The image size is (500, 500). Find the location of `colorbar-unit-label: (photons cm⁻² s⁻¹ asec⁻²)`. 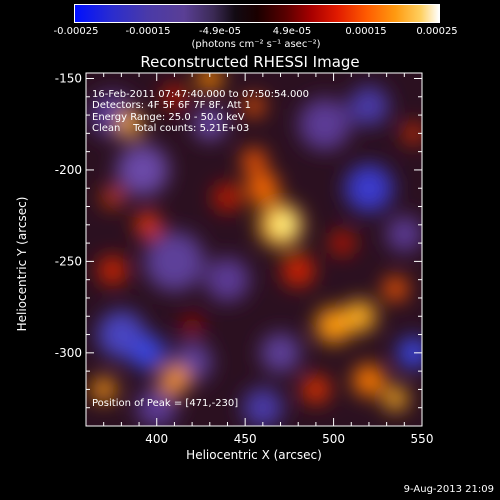

colorbar-unit-label: (photons cm⁻² s⁻¹ asec⁻²) is located at coordinates (256, 44).